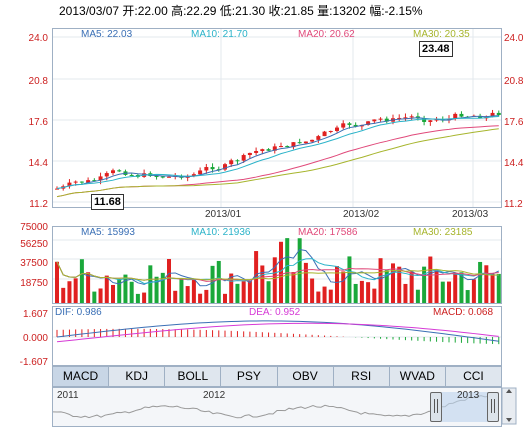 The image size is (530, 429). I want to click on navigator-selection, so click(463, 407).